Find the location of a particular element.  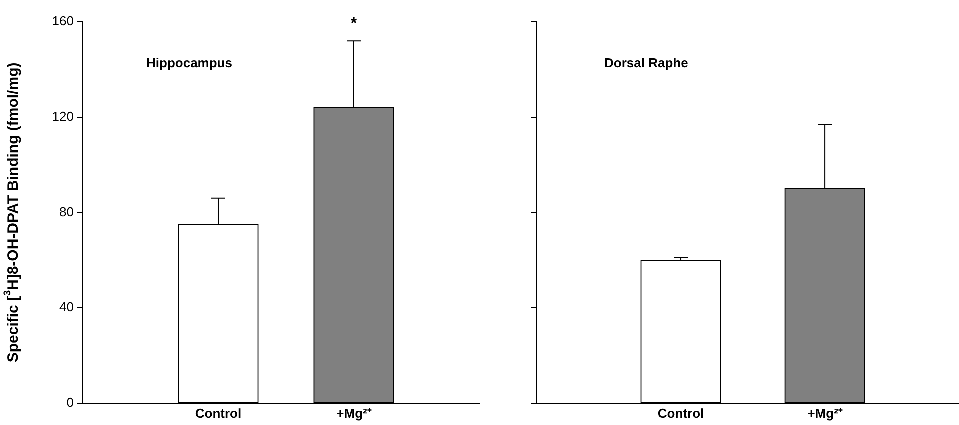

annotation: * is located at coordinates (354, 23).